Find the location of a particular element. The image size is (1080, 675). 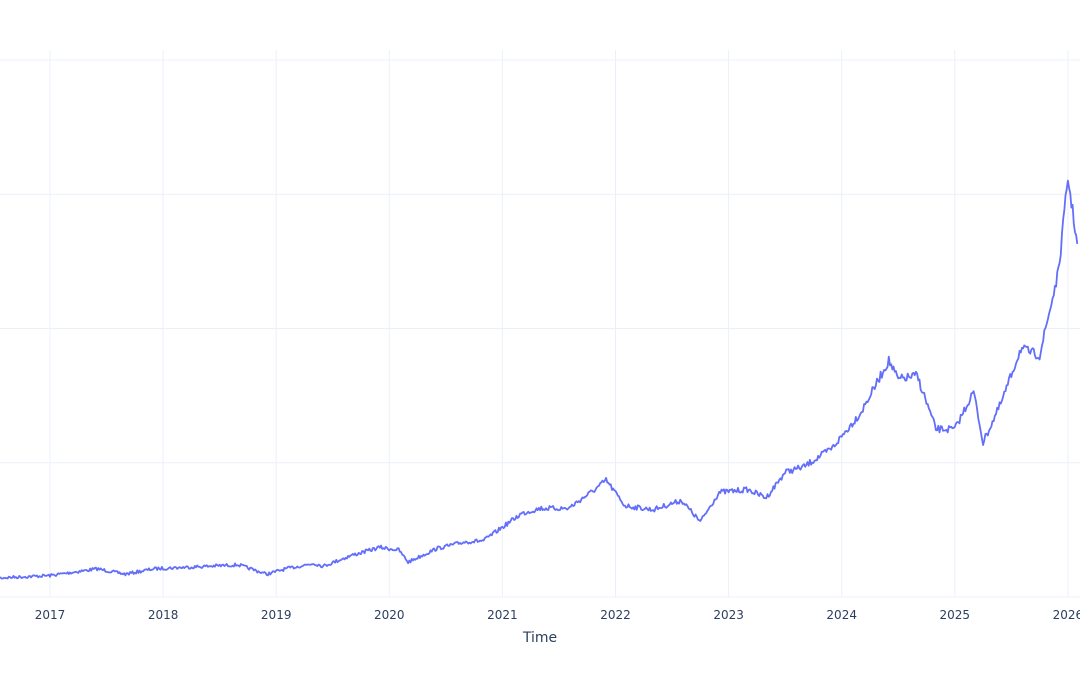

x-tick-label: 2023 is located at coordinates (728, 615).